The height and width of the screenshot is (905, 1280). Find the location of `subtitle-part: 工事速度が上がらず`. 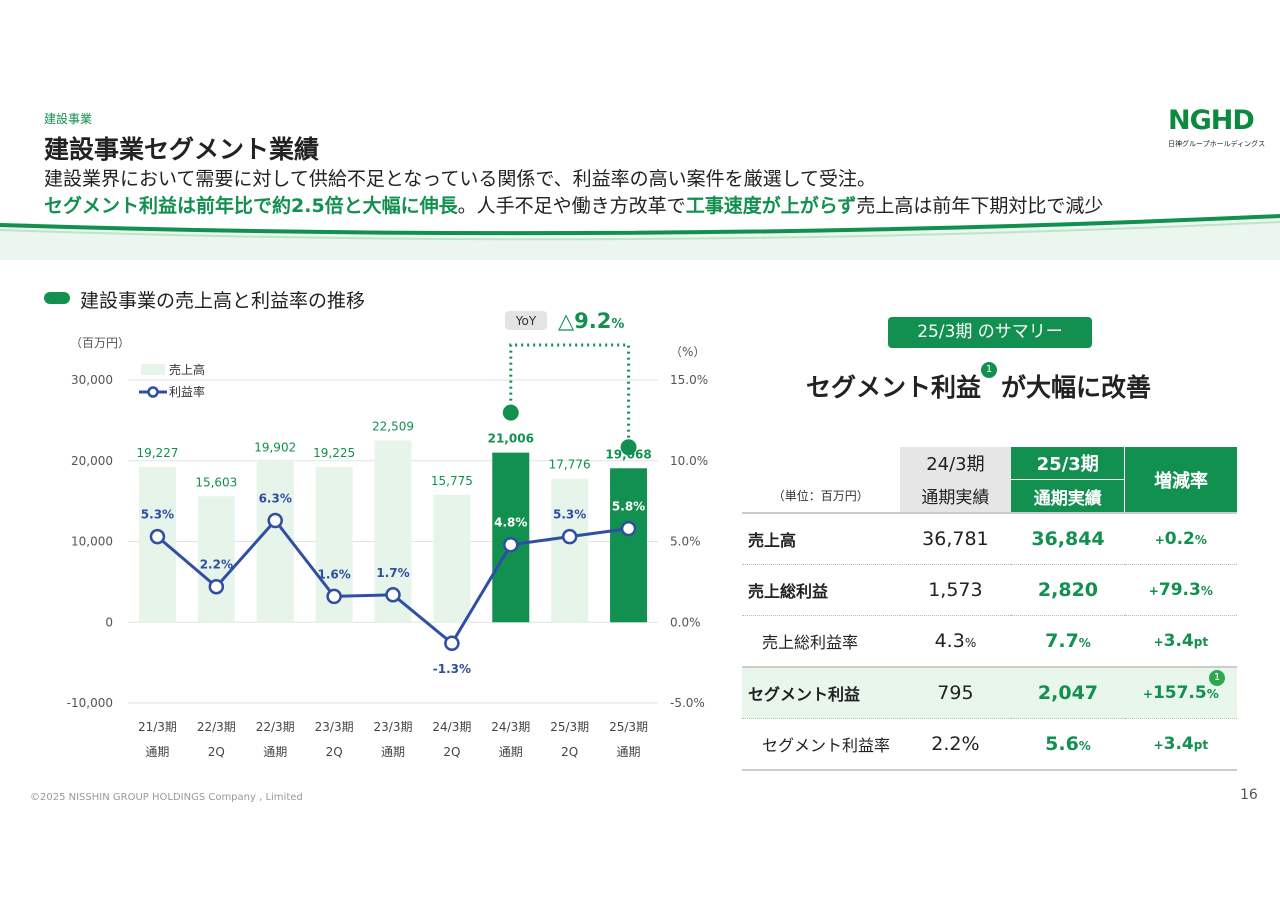

subtitle-part: 工事速度が上がらず is located at coordinates (771, 206).